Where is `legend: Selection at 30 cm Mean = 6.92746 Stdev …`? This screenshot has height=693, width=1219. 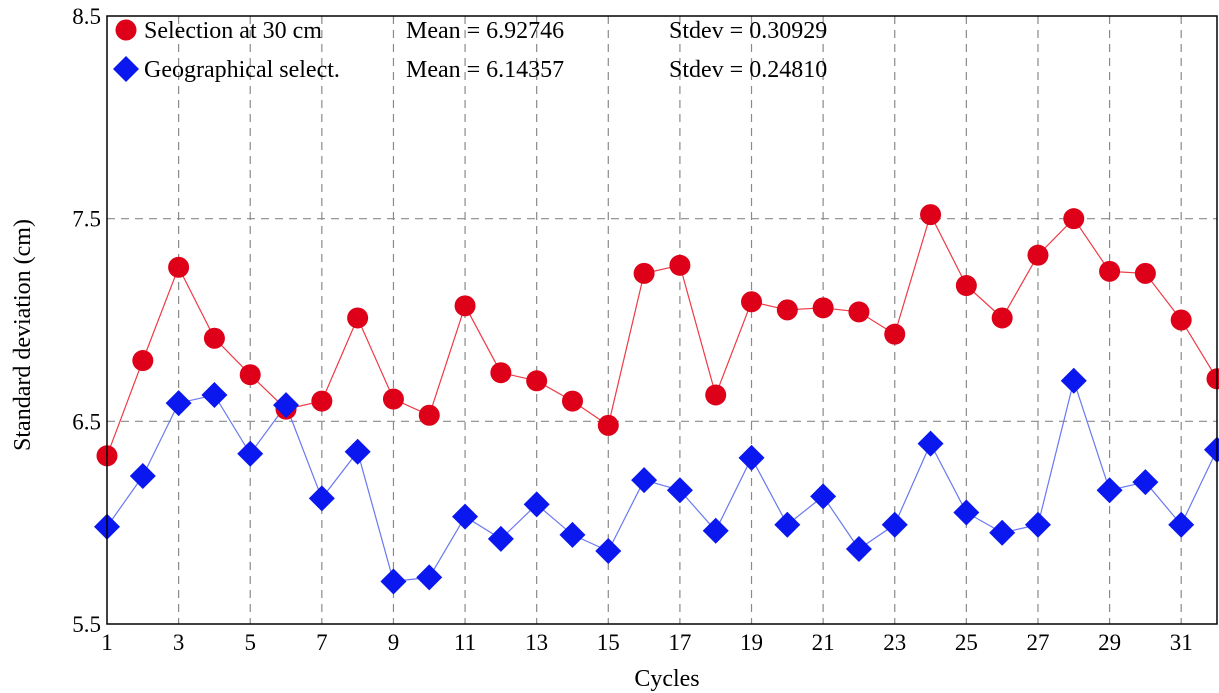 legend: Selection at 30 cm Mean = 6.92746 Stdev … is located at coordinates (470, 50).